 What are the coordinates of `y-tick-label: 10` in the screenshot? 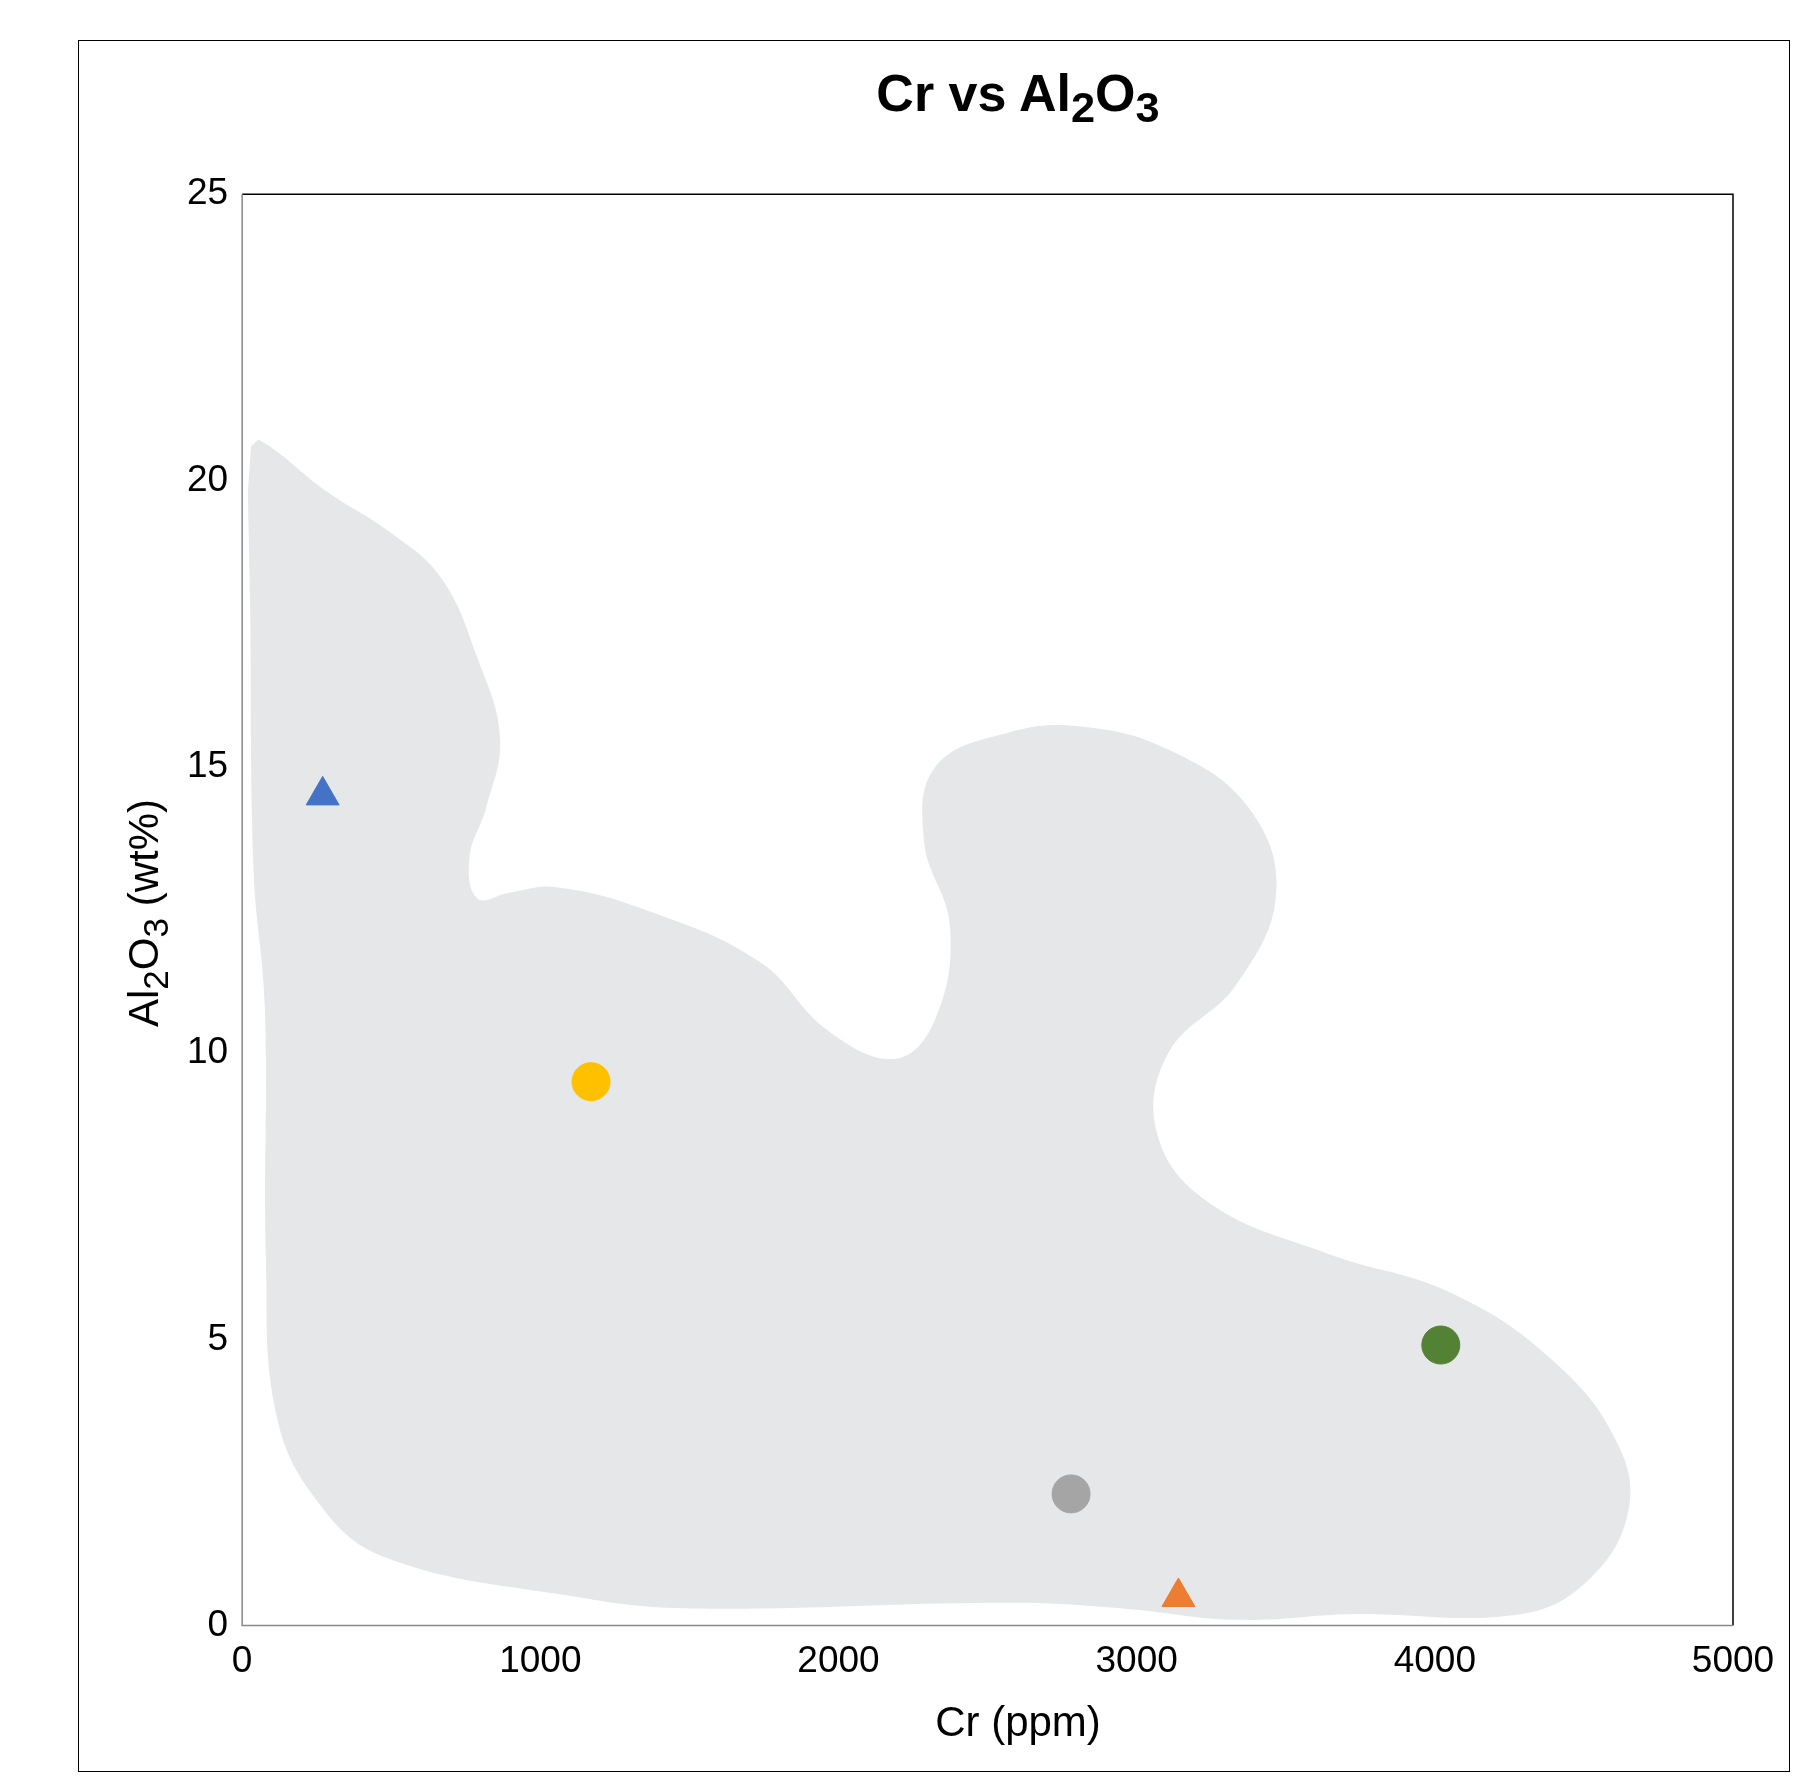 It's located at (208, 1051).